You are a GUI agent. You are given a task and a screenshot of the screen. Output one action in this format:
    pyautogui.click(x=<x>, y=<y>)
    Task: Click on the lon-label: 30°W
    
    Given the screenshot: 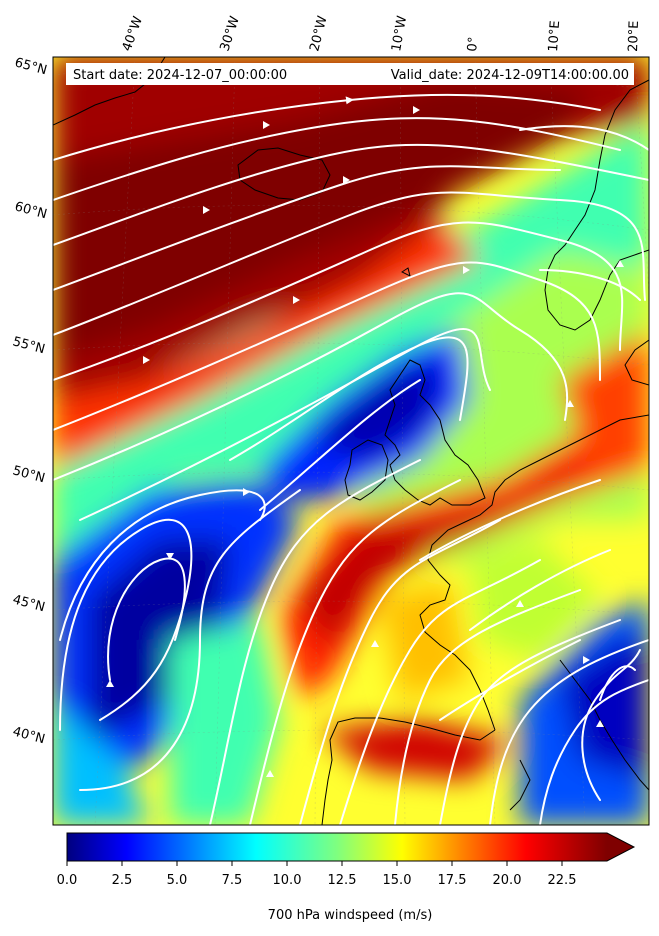 What is the action you would take?
    pyautogui.click(x=230, y=33)
    